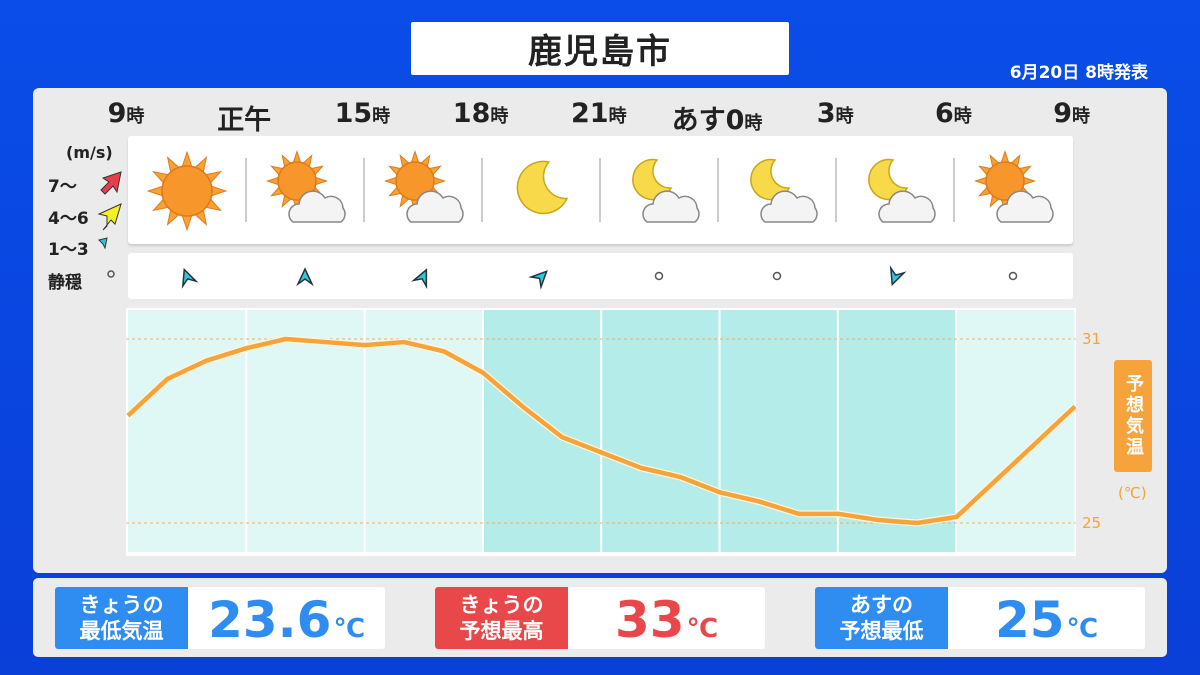 The image size is (1200, 675). What do you see at coordinates (121, 631) in the screenshot?
I see `summary-label-line2: 最低気温` at bounding box center [121, 631].